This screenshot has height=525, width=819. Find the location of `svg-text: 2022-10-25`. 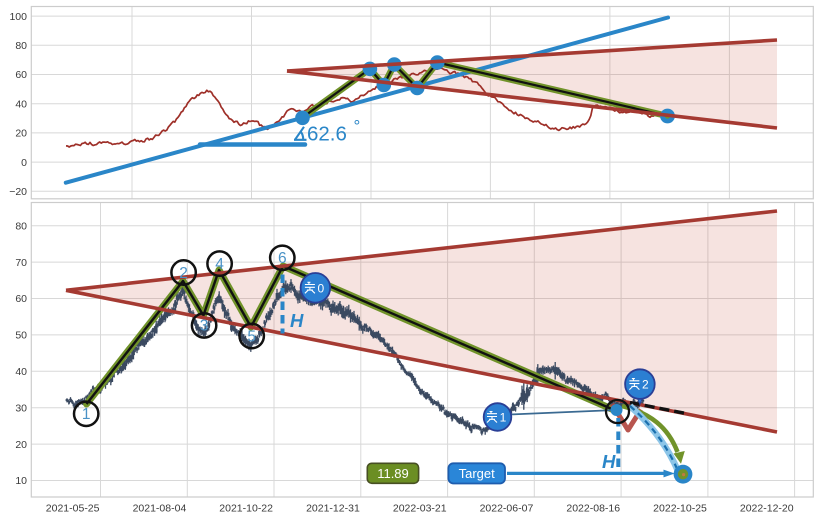

svg-text: 2022-10-25 is located at coordinates (680, 509).